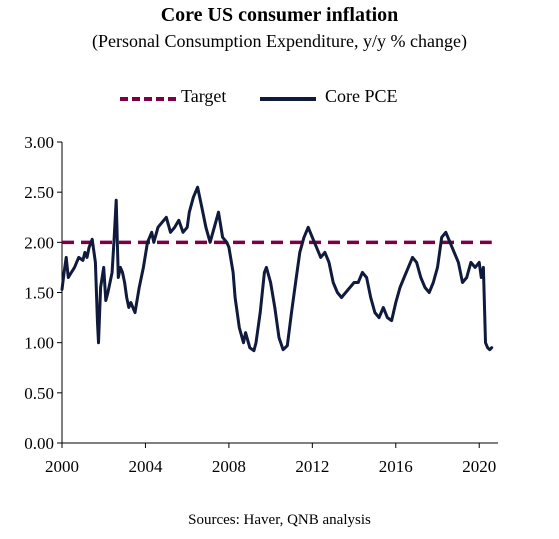  I want to click on chart-title: Core US consumer inflation, so click(279, 15).